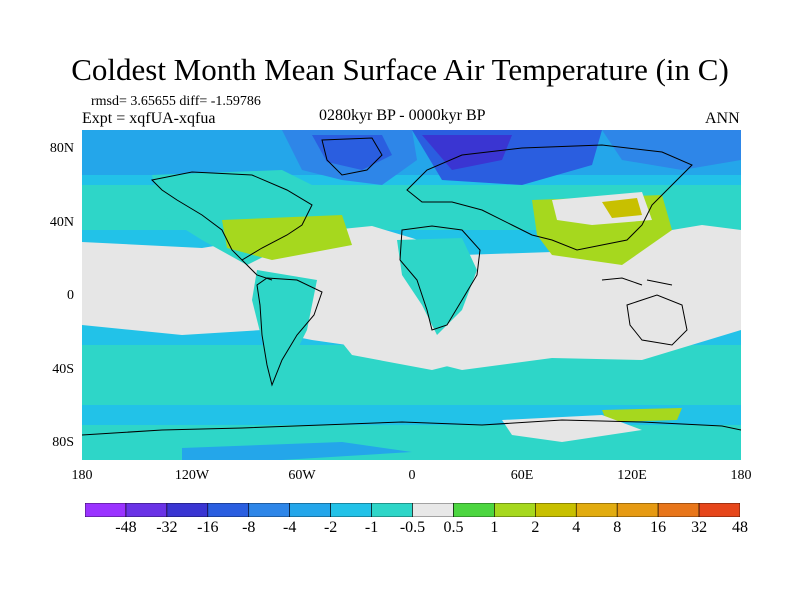 The image size is (800, 600). What do you see at coordinates (422, 347) in the screenshot?
I see `south-atlantic-neutral` at bounding box center [422, 347].